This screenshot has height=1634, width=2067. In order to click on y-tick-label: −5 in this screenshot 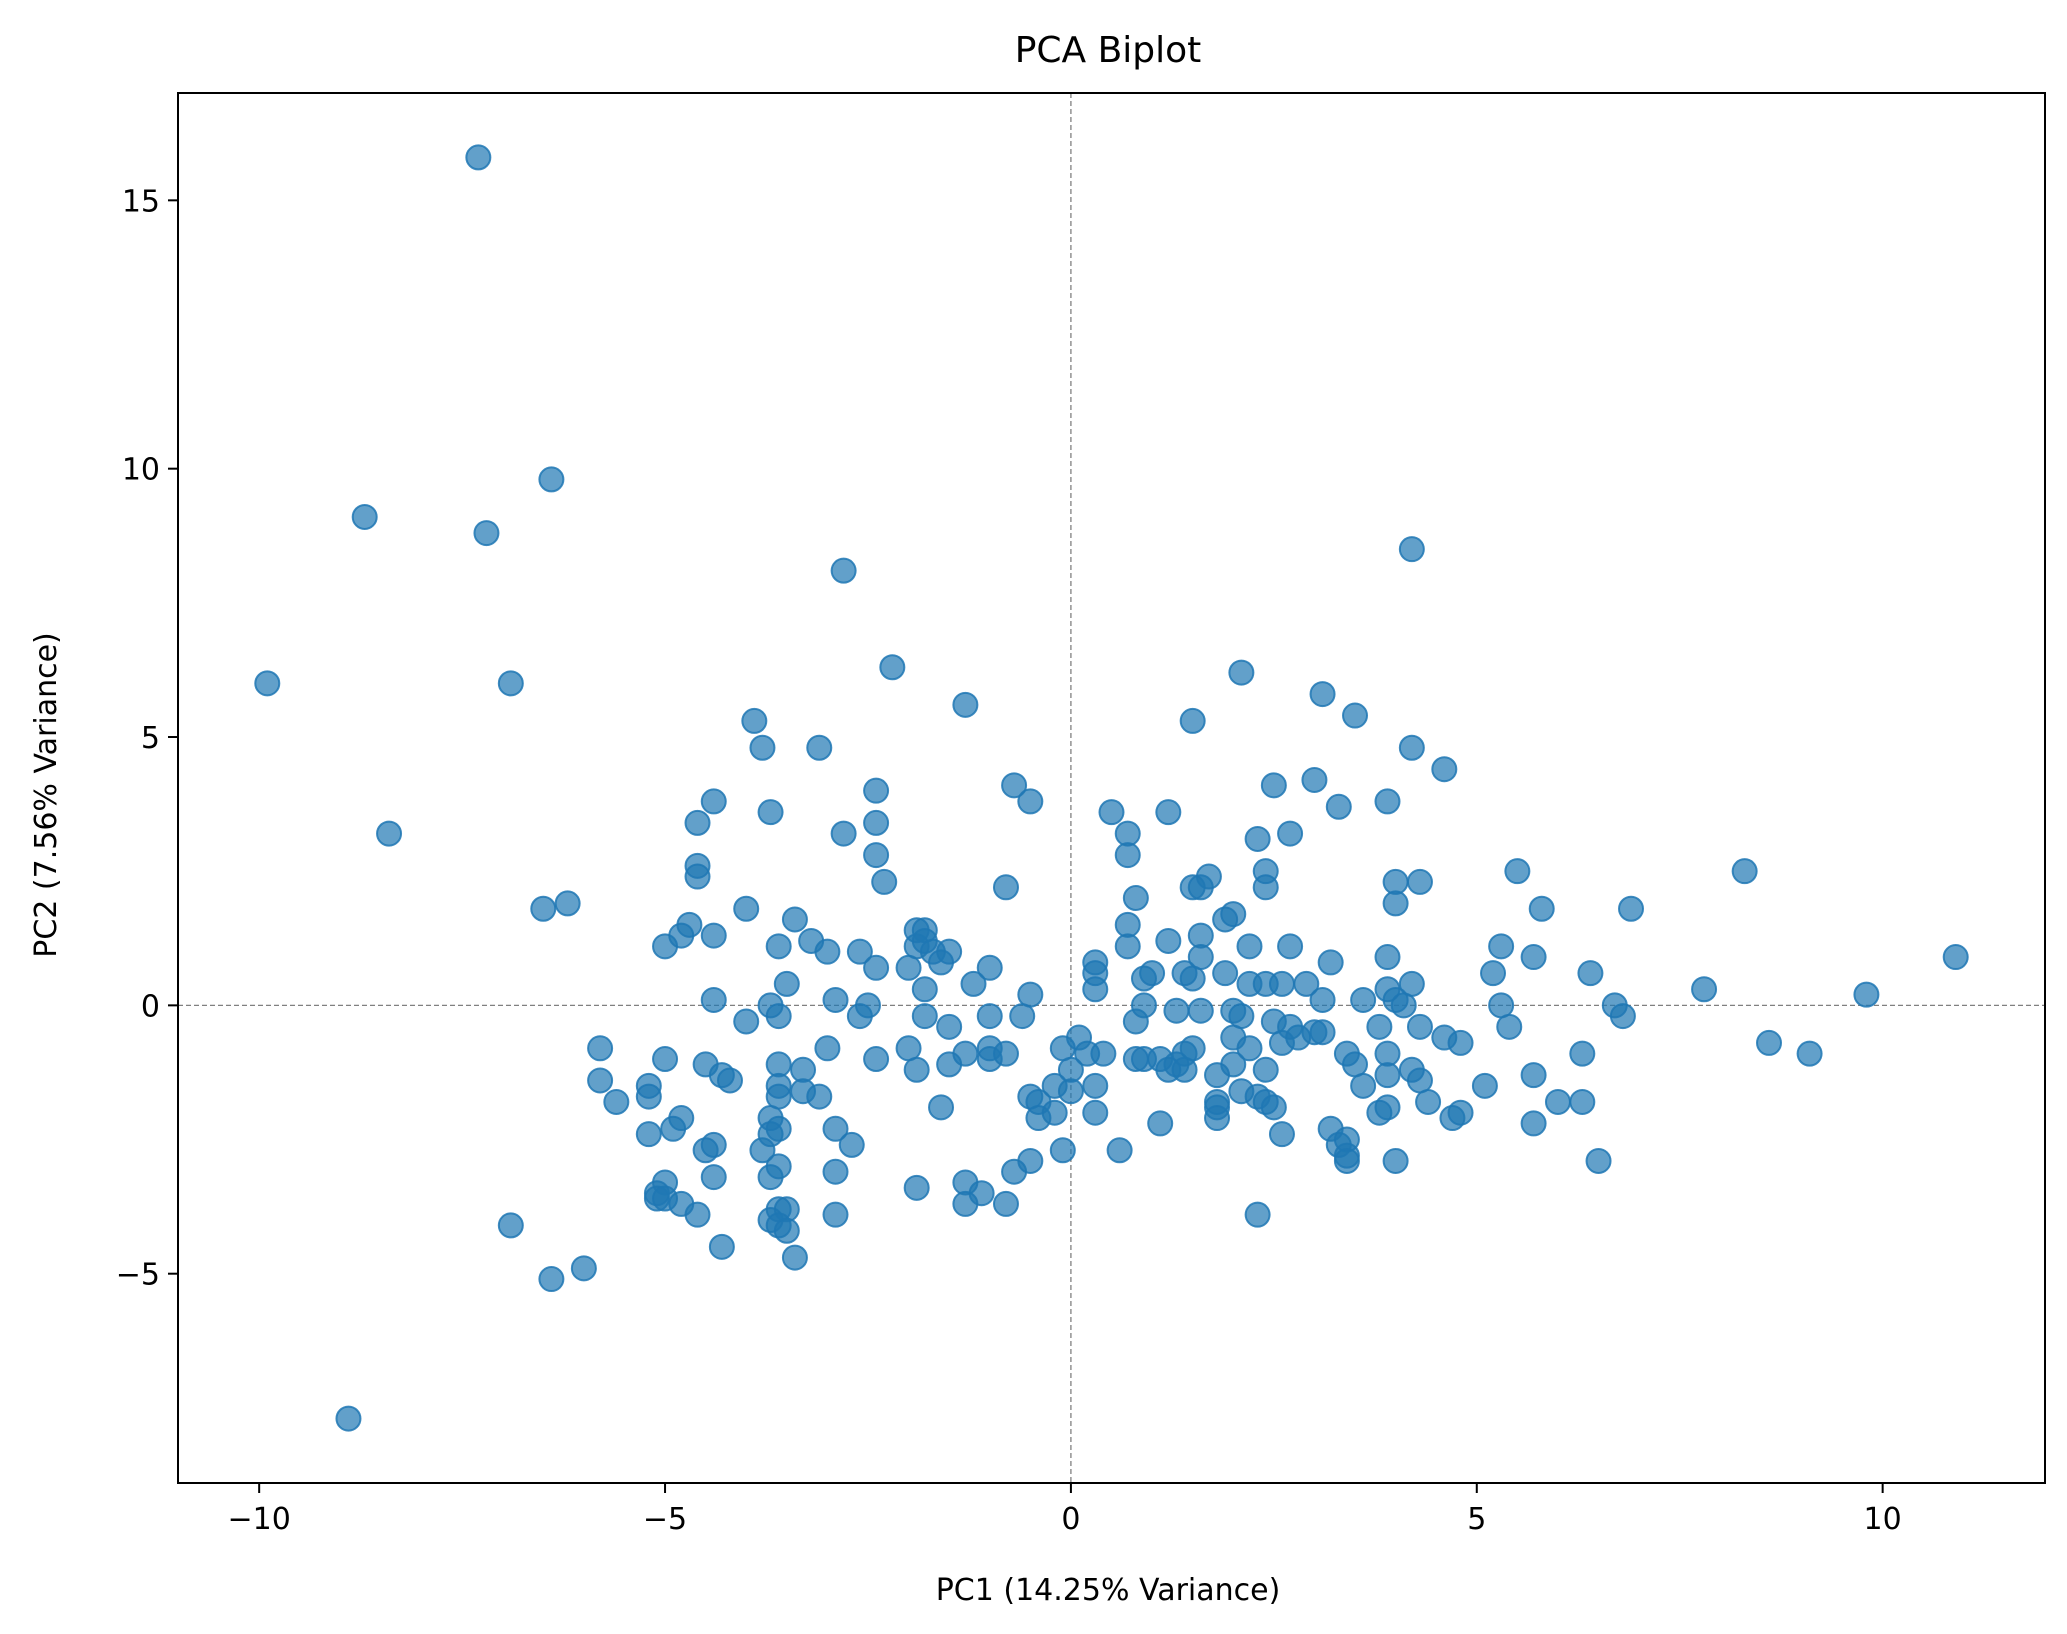, I will do `click(138, 1275)`.